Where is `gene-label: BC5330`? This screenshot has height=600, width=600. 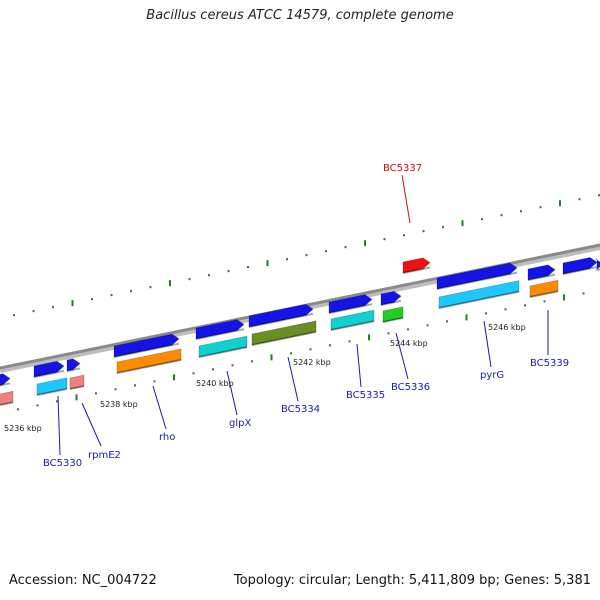
gene-label: BC5330 is located at coordinates (62, 463).